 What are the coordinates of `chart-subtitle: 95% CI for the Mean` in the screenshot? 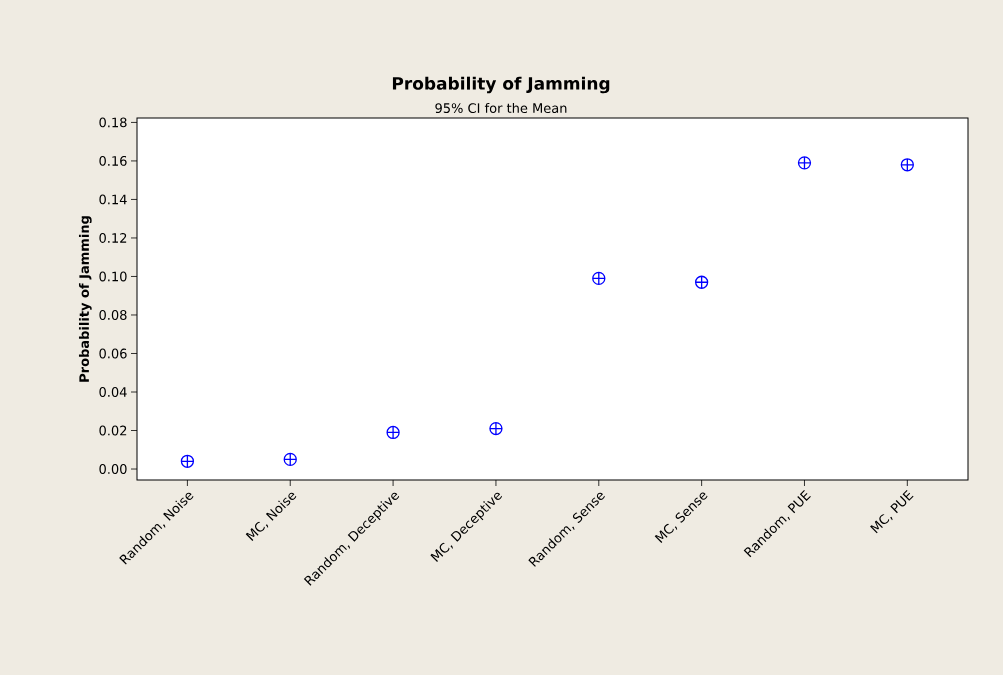 It's located at (501, 108).